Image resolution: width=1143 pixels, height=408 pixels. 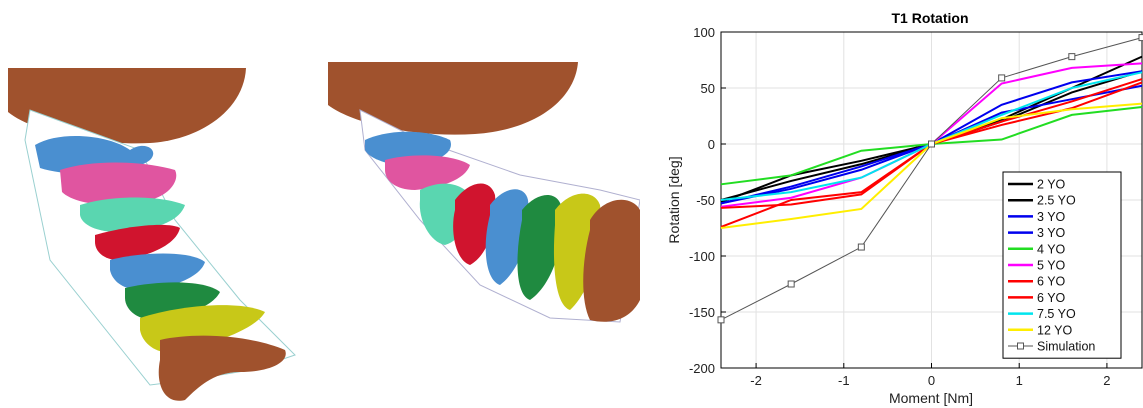 What do you see at coordinates (844, 380) in the screenshot?
I see `x-tick-label: -1` at bounding box center [844, 380].